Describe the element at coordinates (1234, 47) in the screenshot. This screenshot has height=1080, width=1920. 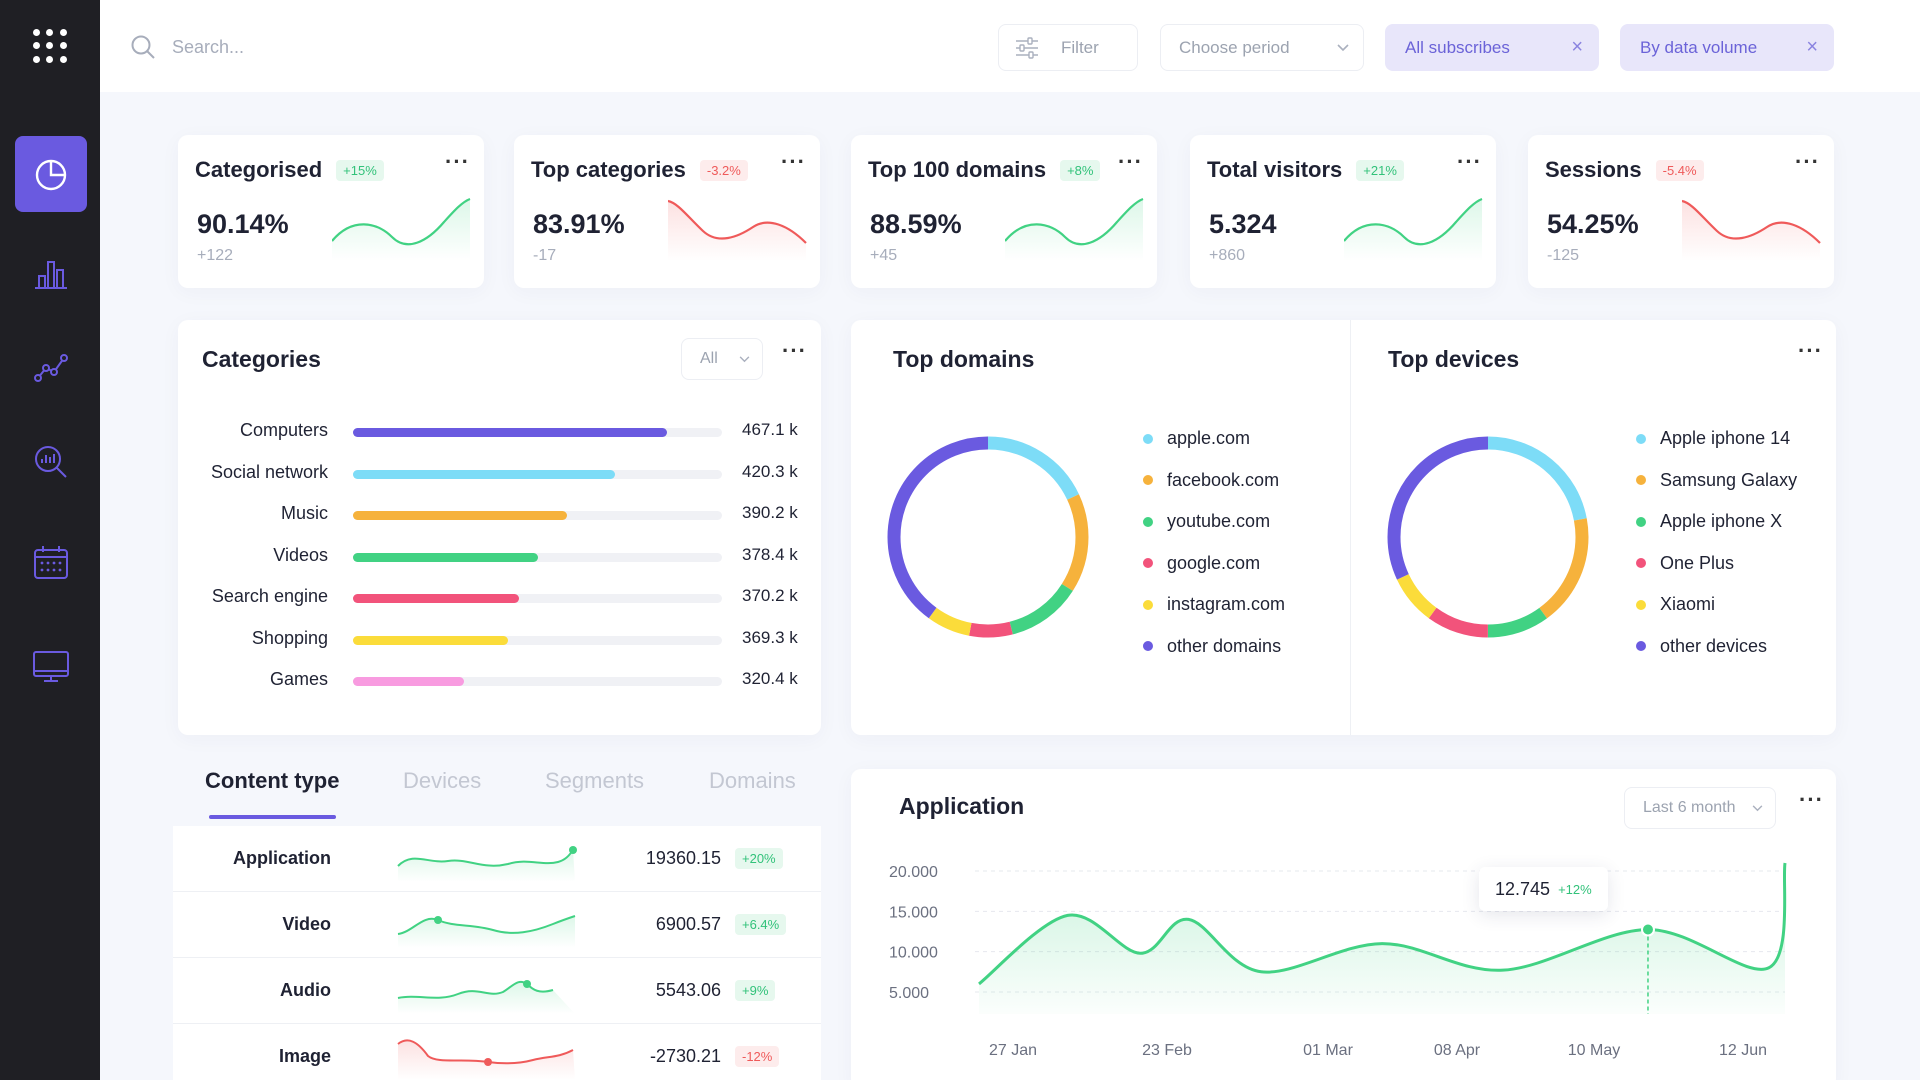
I see `period-select-label: Choose period` at that location.